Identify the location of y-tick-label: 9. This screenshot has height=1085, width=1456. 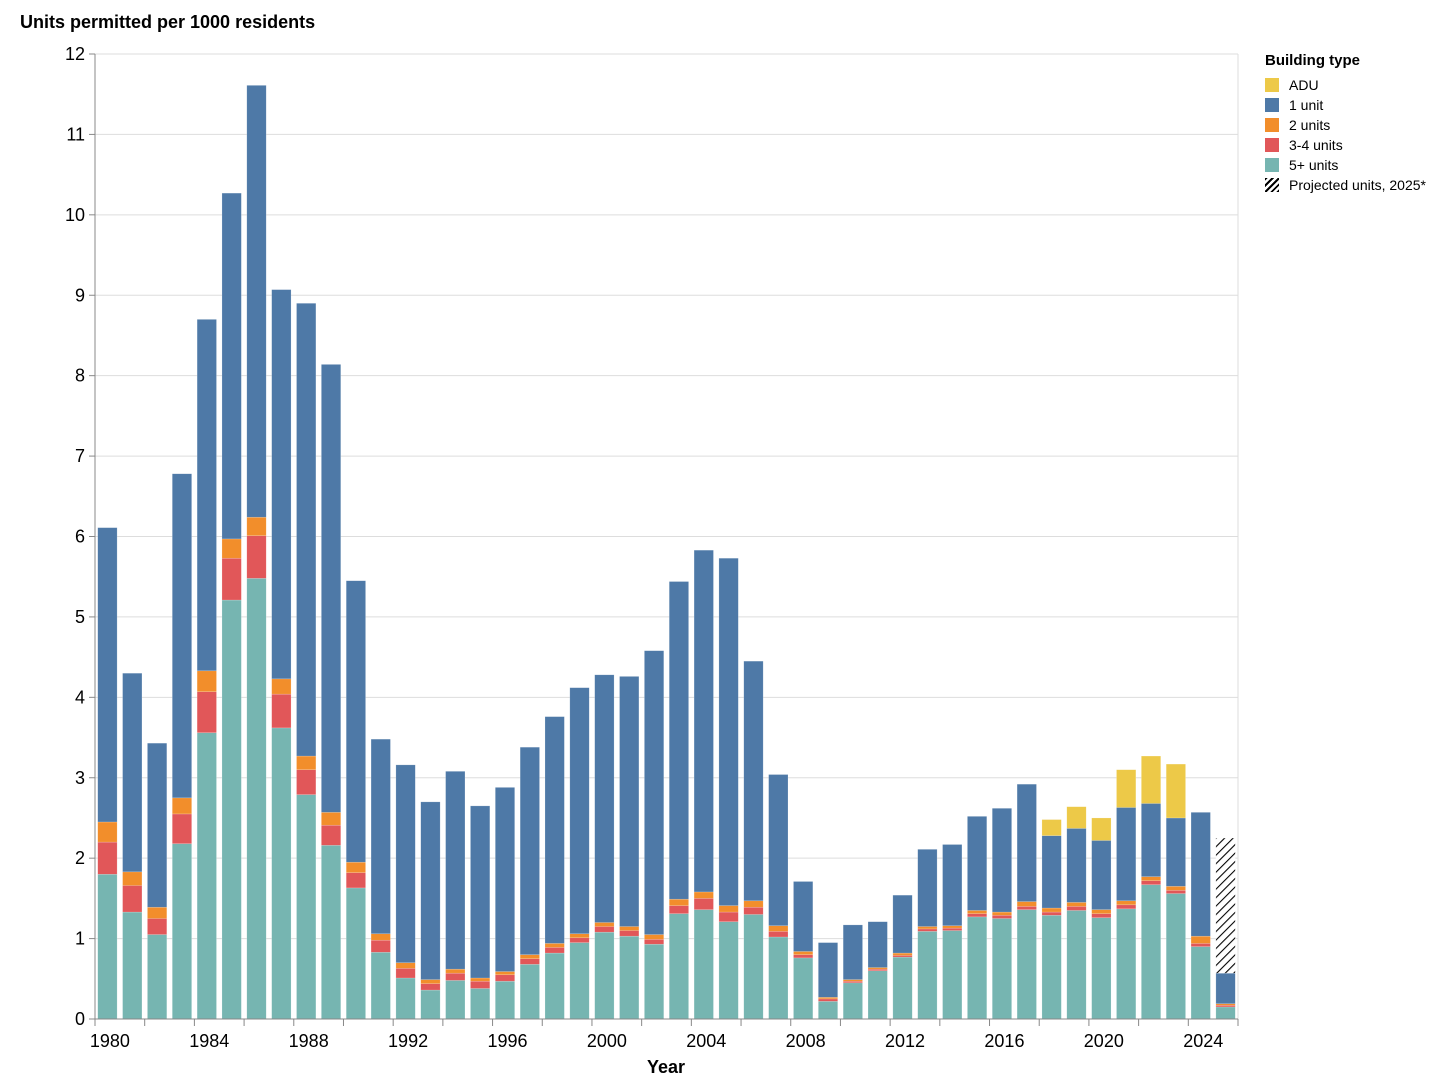
(80, 295).